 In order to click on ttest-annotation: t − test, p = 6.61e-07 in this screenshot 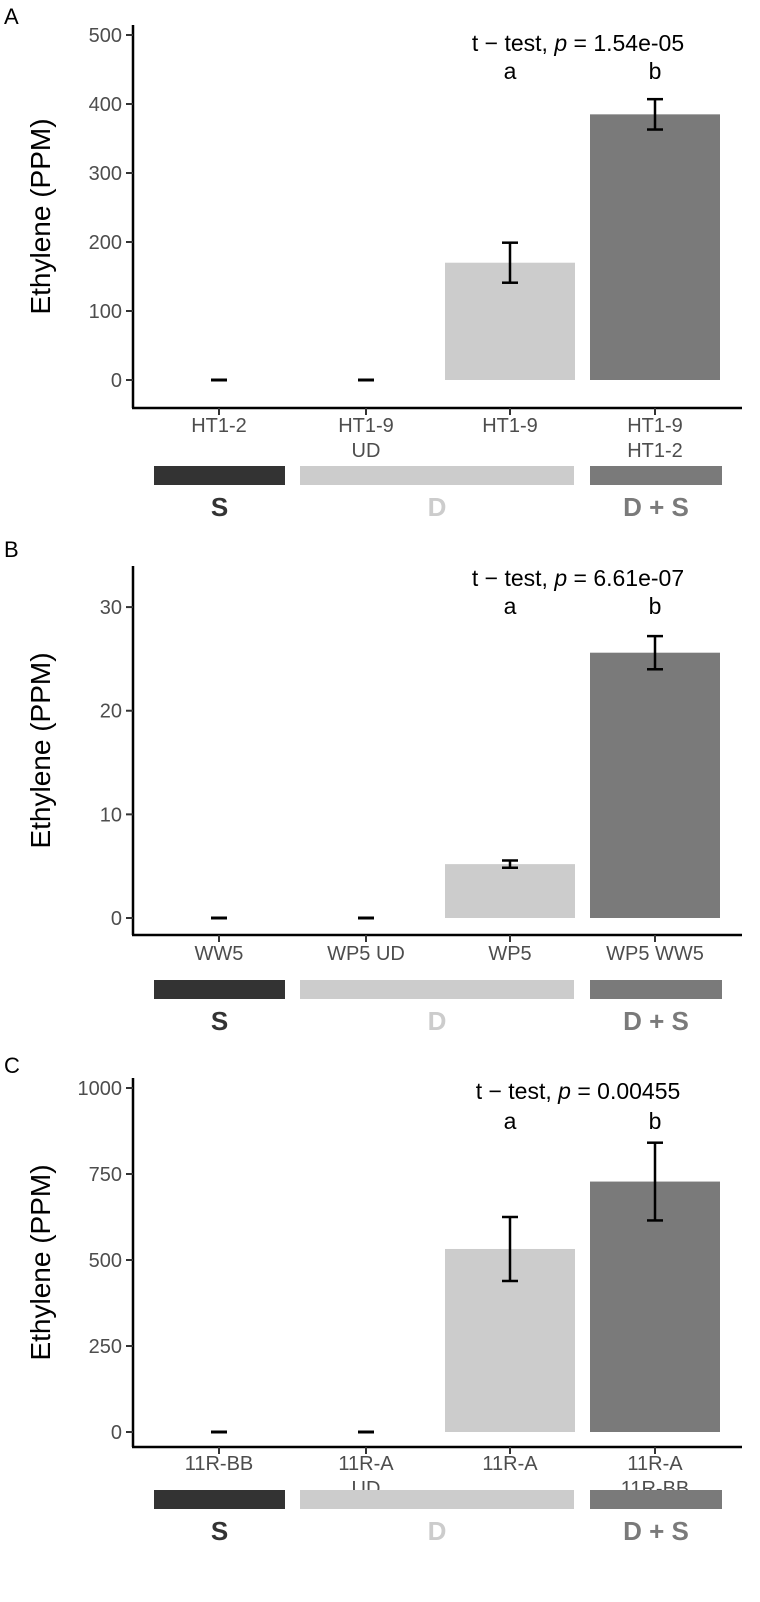, I will do `click(578, 578)`.